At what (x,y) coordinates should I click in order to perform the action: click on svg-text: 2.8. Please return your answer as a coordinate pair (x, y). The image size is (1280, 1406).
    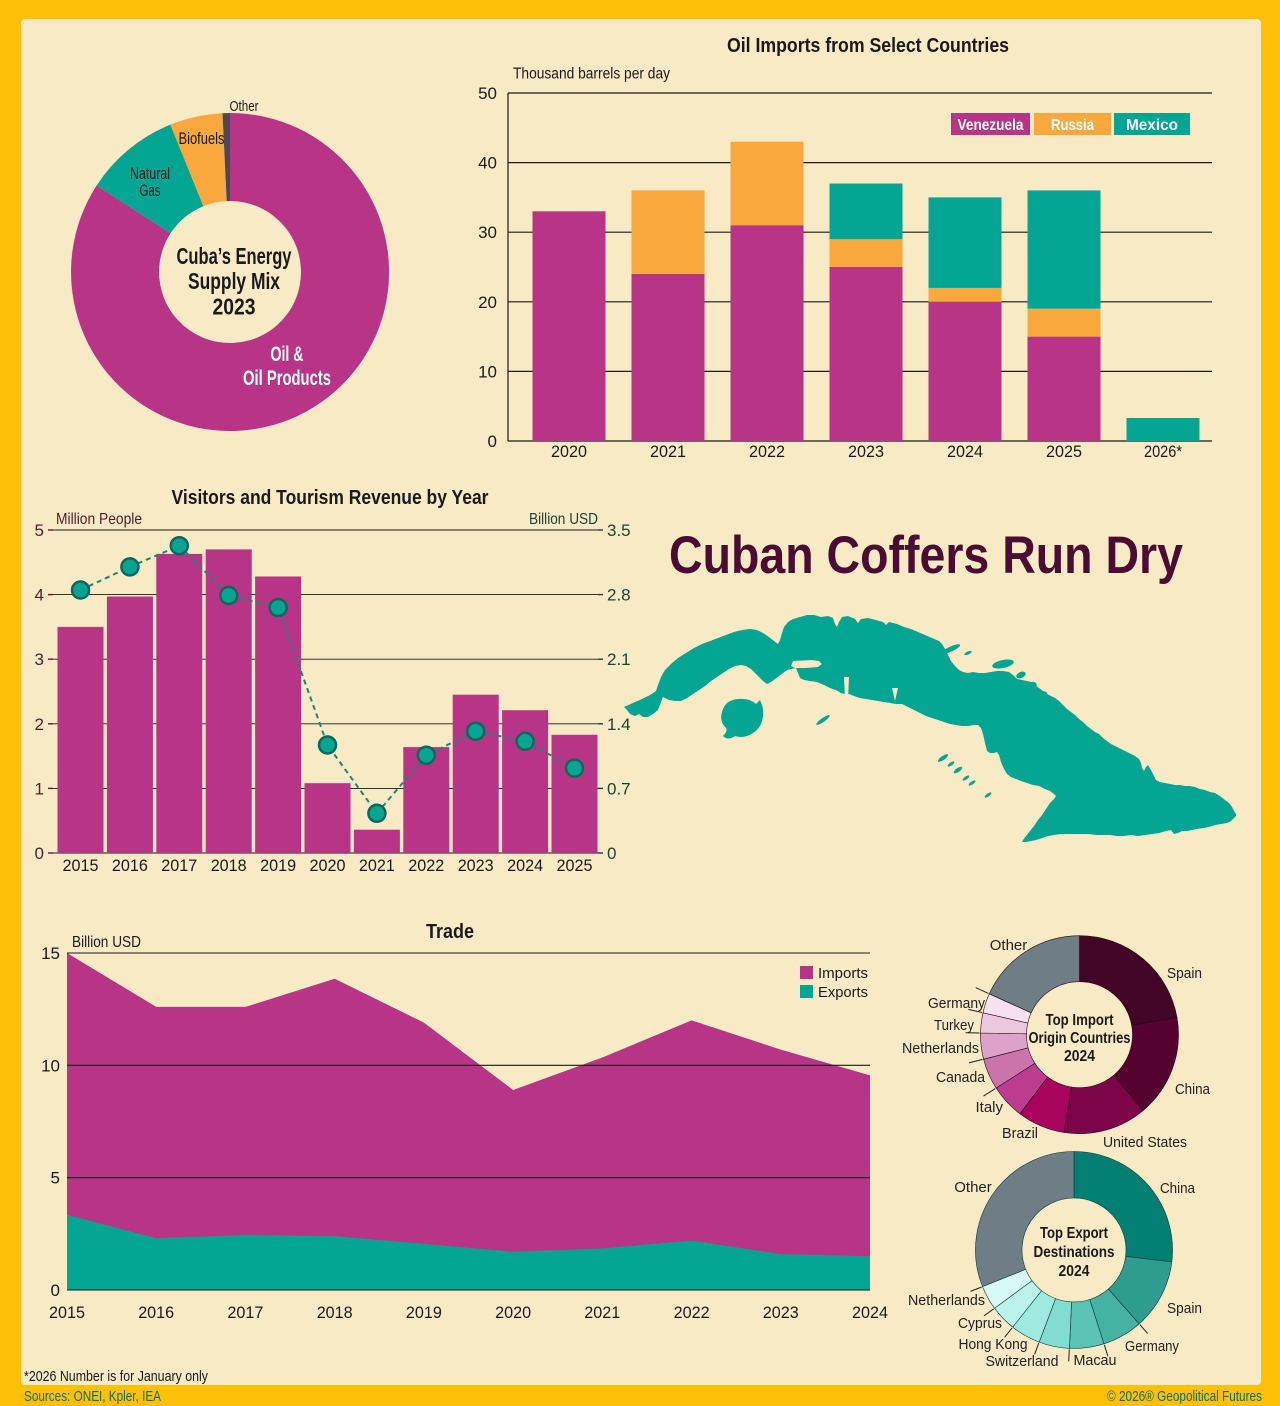
    Looking at the image, I should click on (619, 595).